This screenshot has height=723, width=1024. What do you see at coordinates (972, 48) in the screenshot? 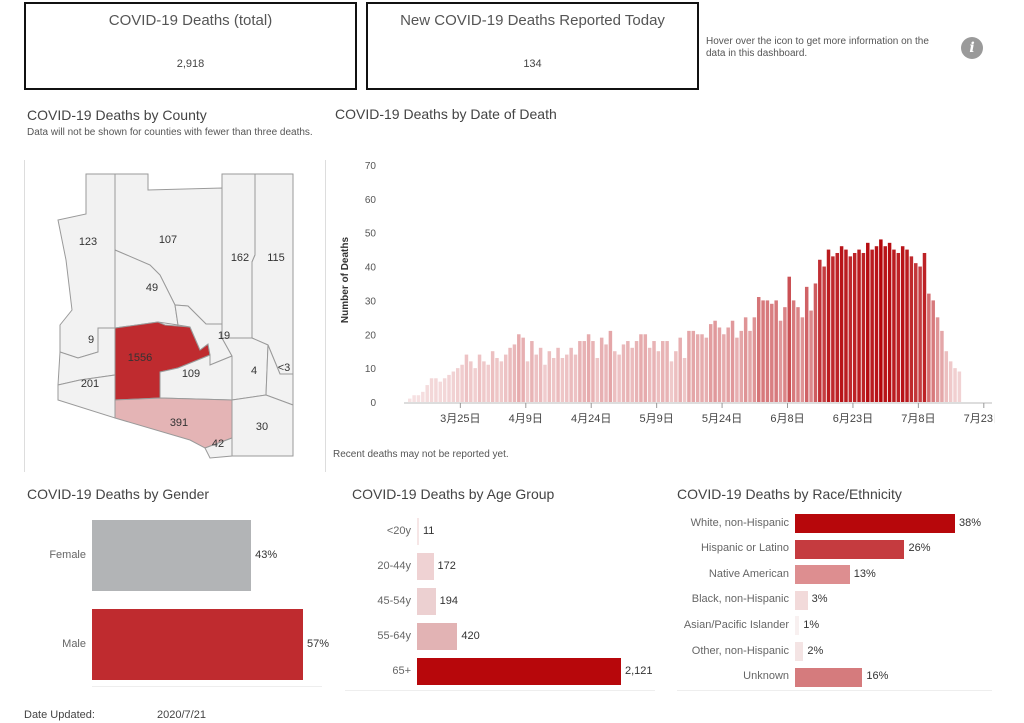
I see `info-icon: i` at bounding box center [972, 48].